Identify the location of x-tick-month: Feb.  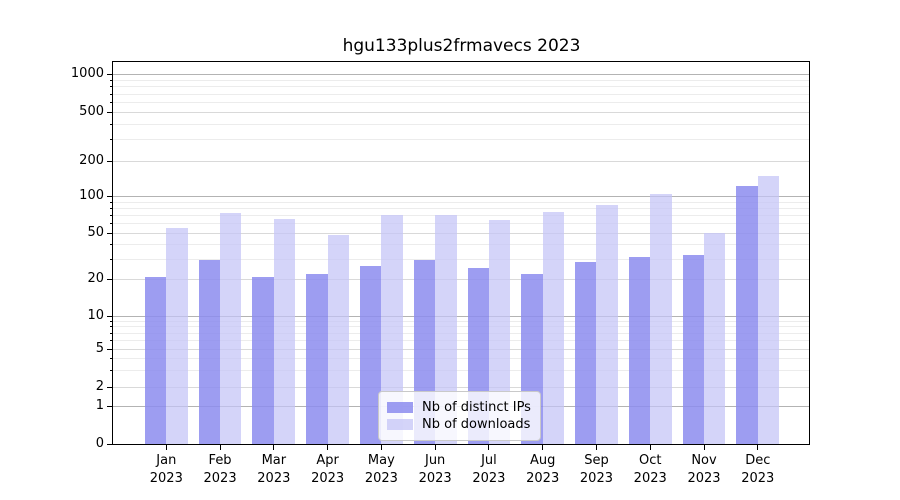
(220, 460).